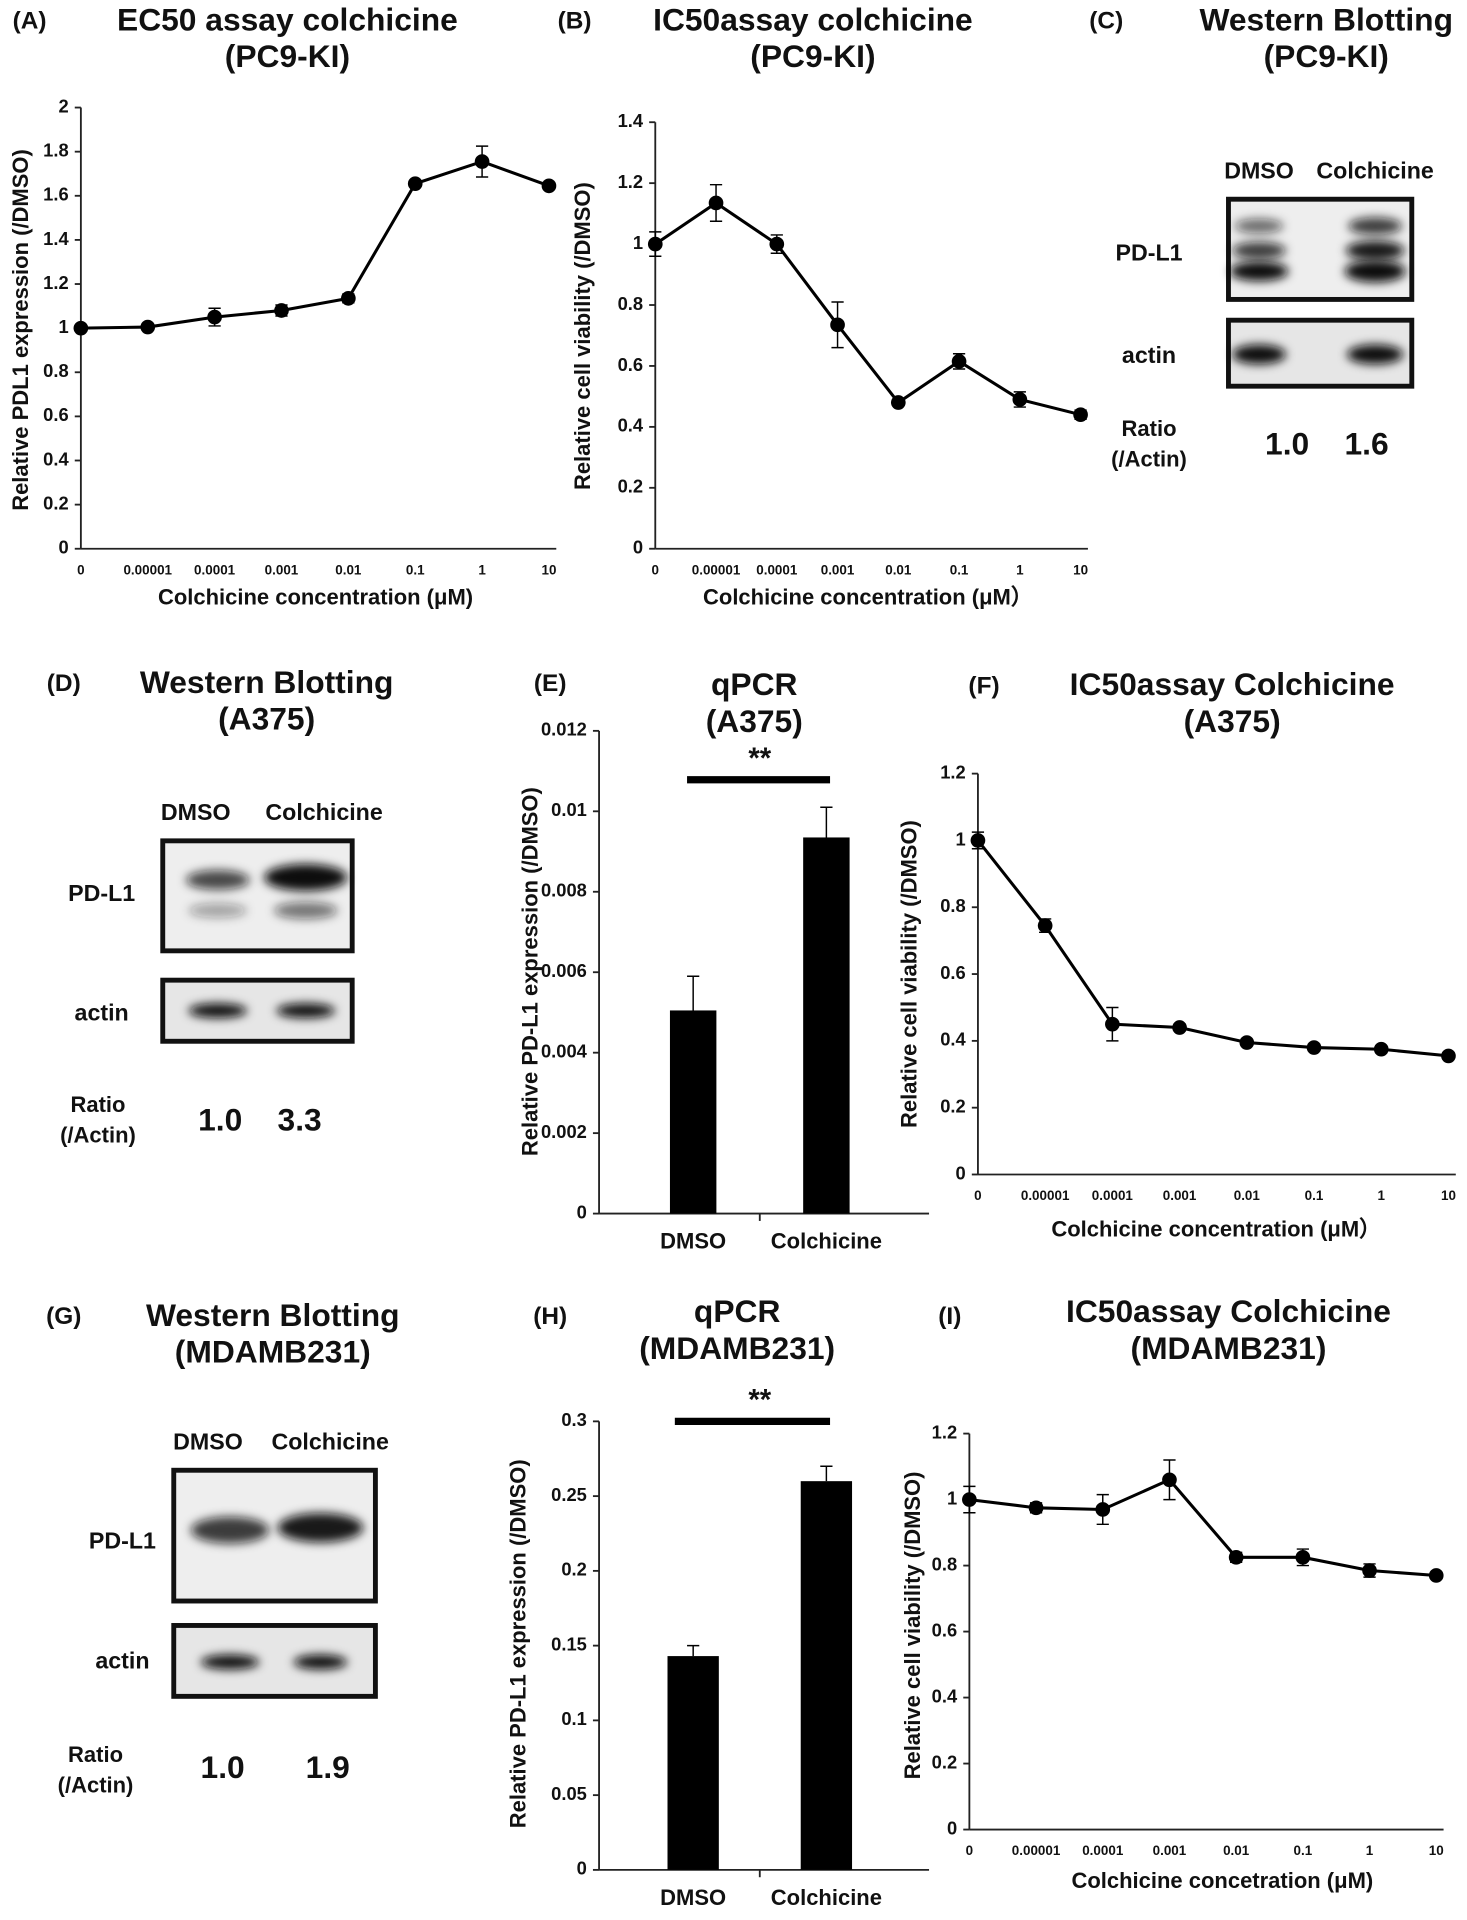  What do you see at coordinates (716, 569) in the screenshot?
I see `x-tick-label: 0.00001` at bounding box center [716, 569].